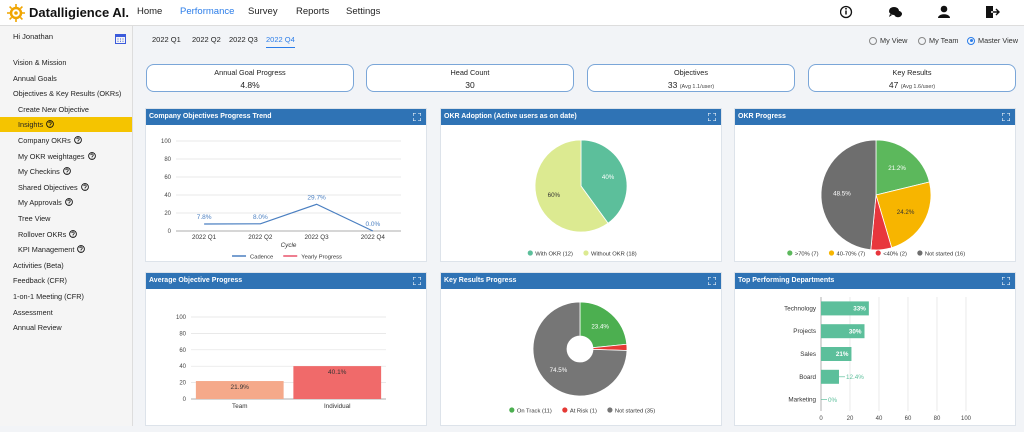  I want to click on sidebar-item-label: KPI Management, so click(46, 250).